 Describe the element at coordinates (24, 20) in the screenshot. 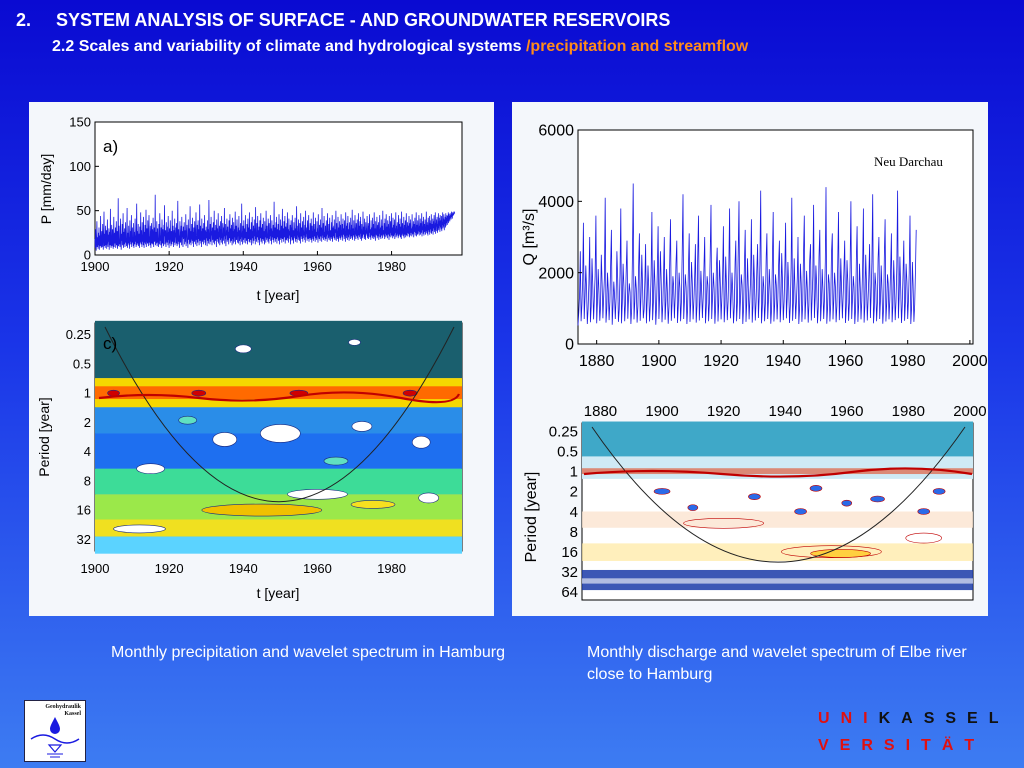

I see `section-number: 2.` at that location.